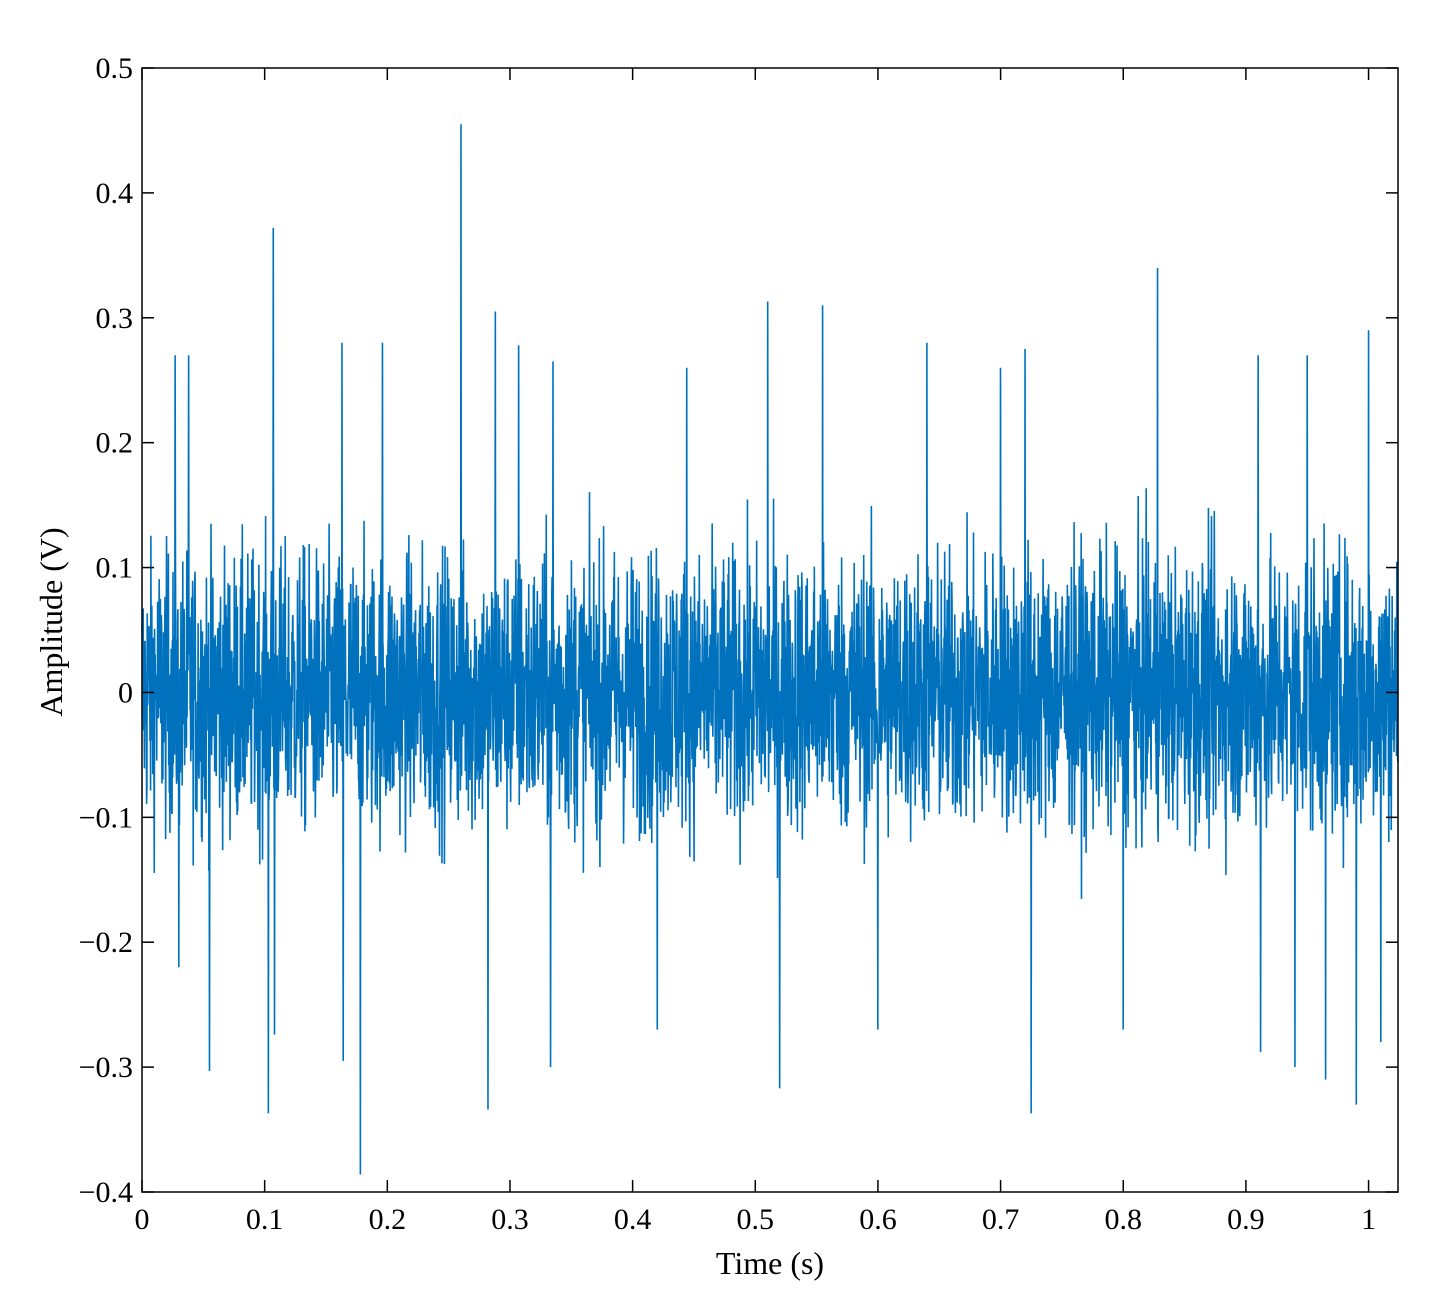 The width and height of the screenshot is (1451, 1312). I want to click on x-tick-label: 0.6, so click(878, 1219).